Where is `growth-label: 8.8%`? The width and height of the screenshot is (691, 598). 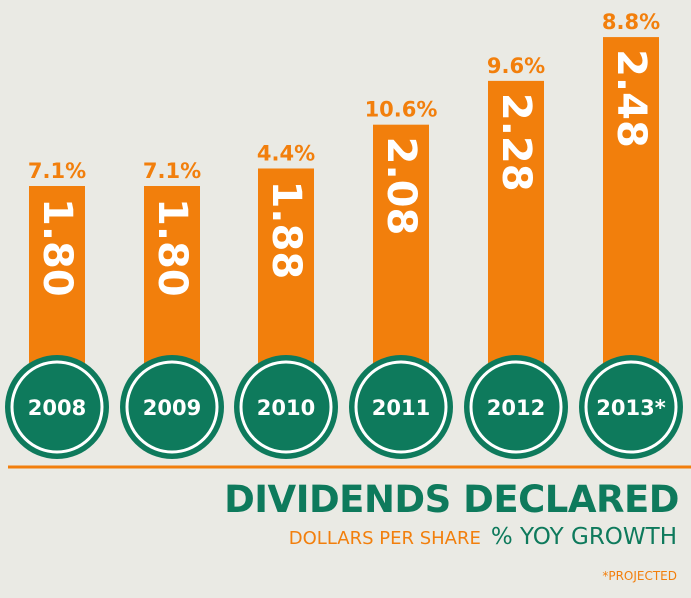
growth-label: 8.8% is located at coordinates (631, 22).